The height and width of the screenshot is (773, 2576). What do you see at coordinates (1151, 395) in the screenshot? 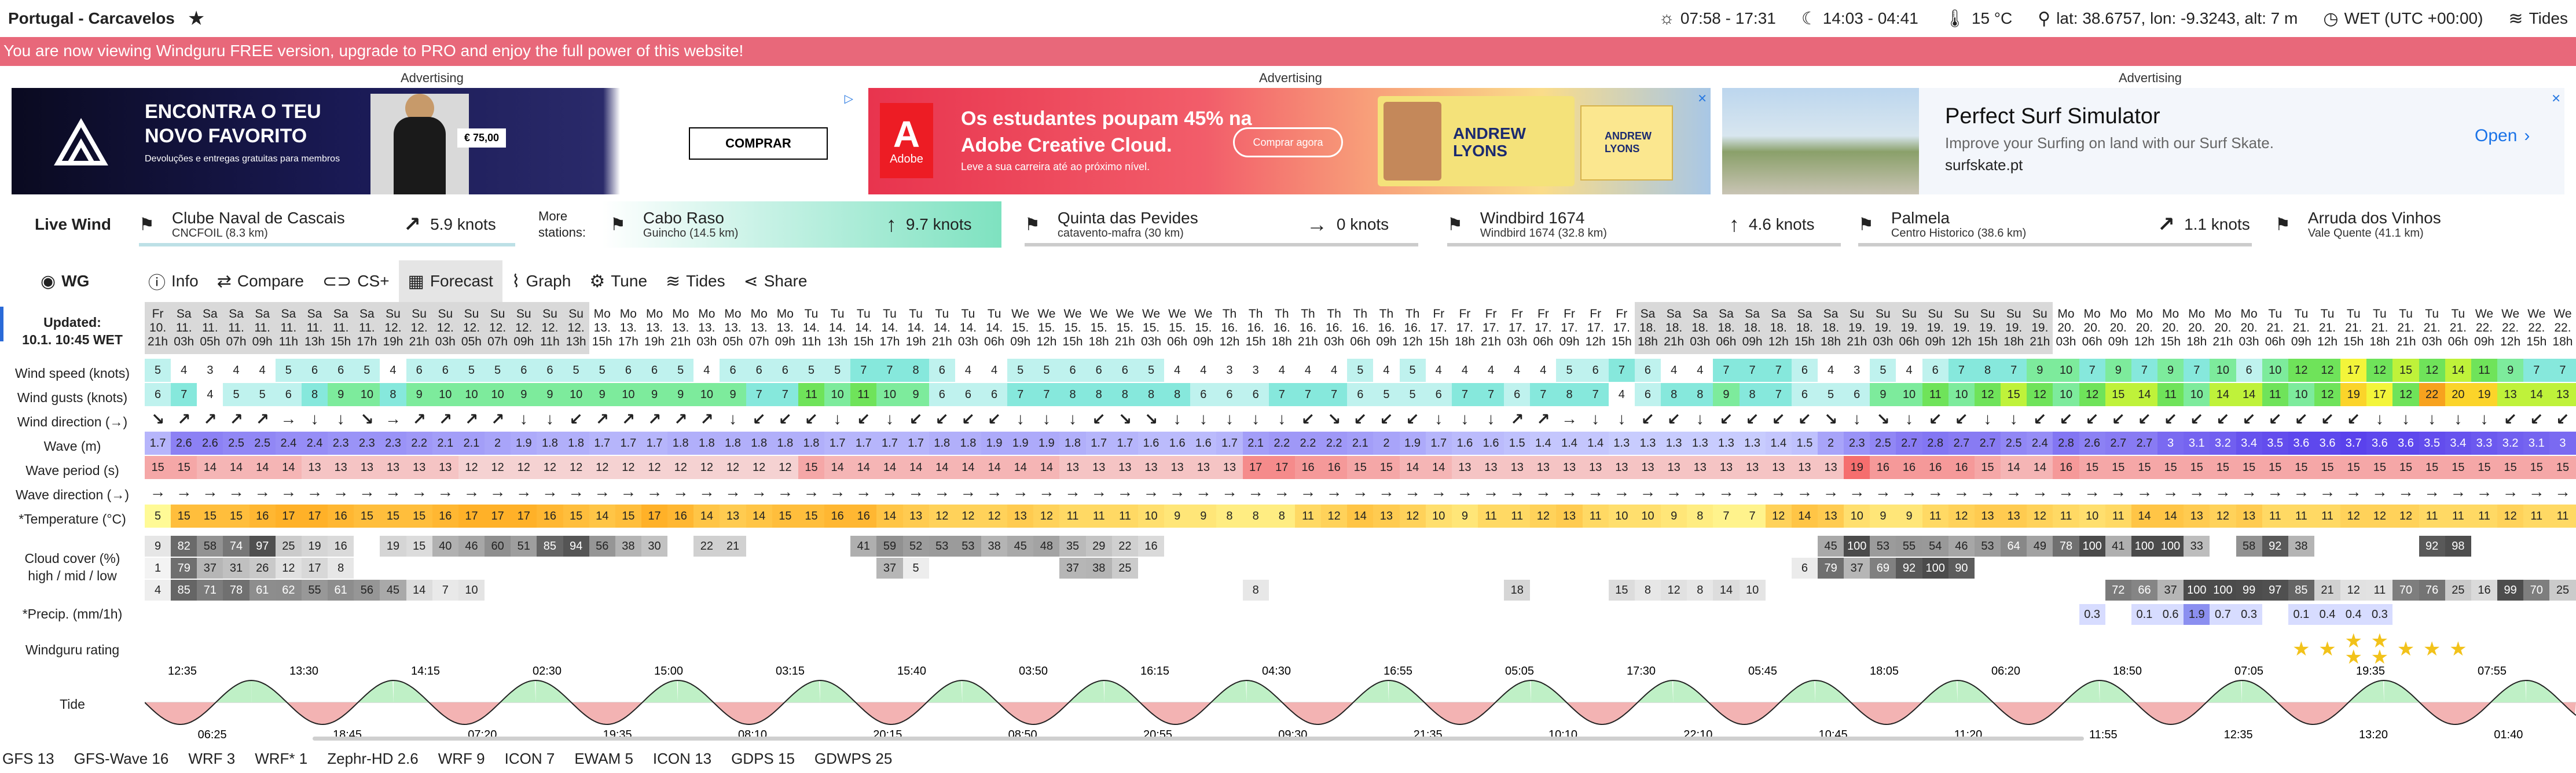
I see `wind-gusts-cell: 8` at bounding box center [1151, 395].